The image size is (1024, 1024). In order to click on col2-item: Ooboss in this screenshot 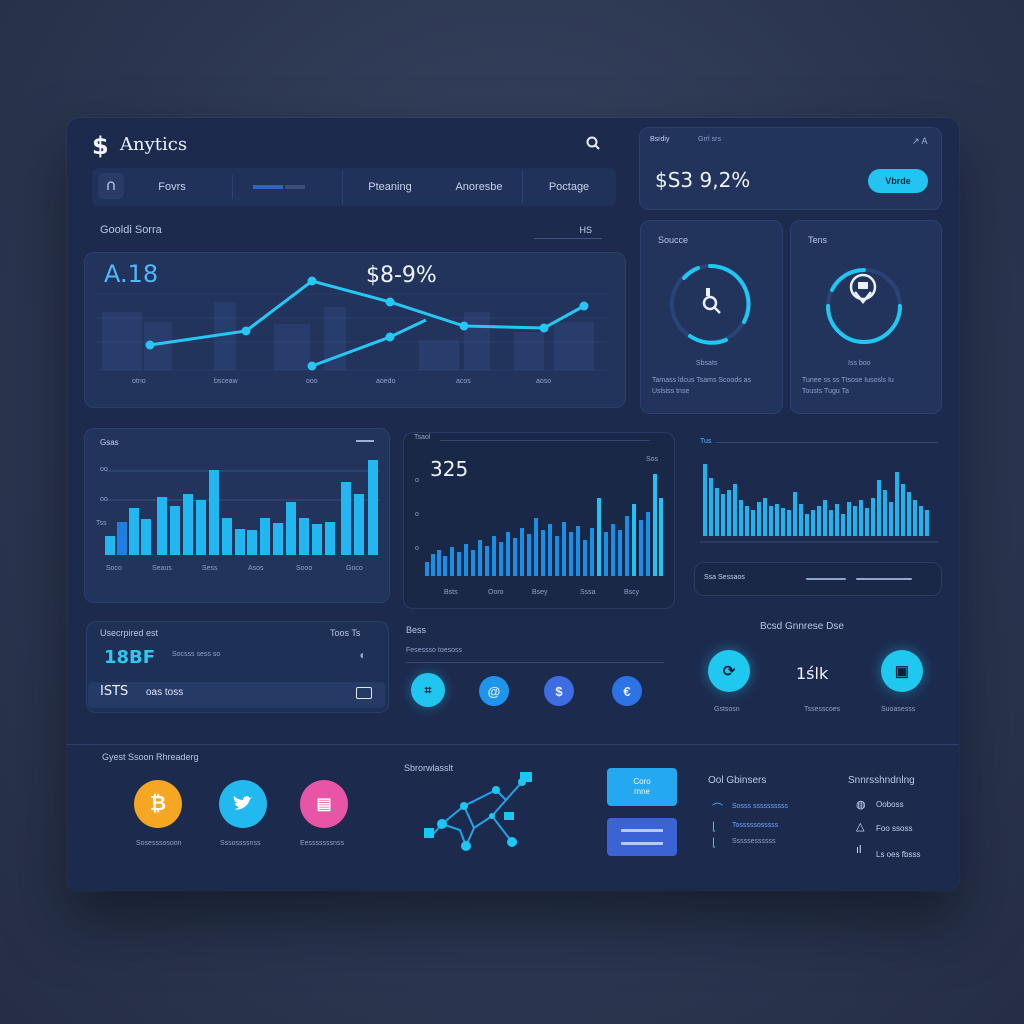, I will do `click(890, 804)`.